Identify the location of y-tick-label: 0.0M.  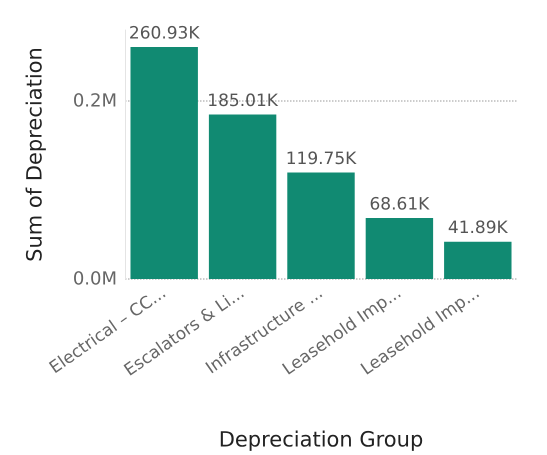
(94, 279).